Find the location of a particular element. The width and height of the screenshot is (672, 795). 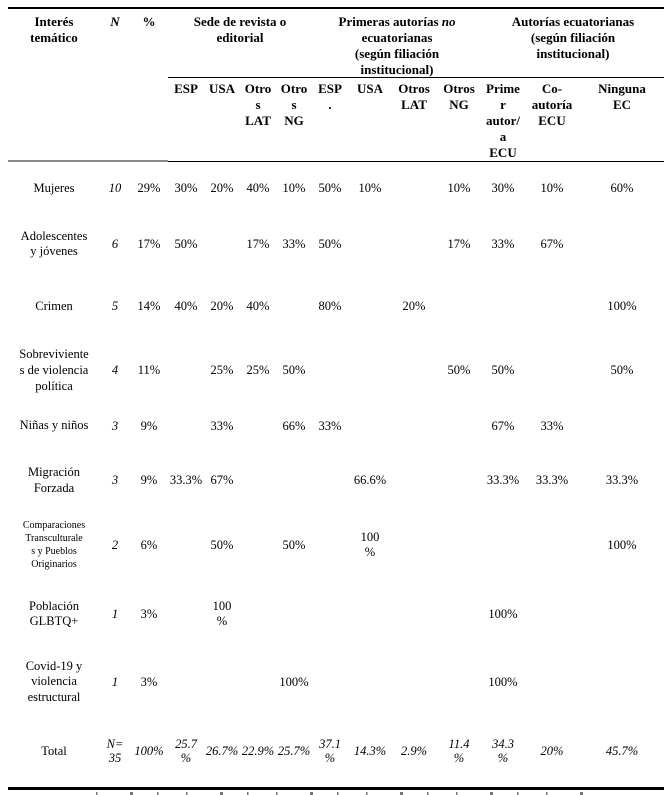

cell-pct: 11% is located at coordinates (149, 370).